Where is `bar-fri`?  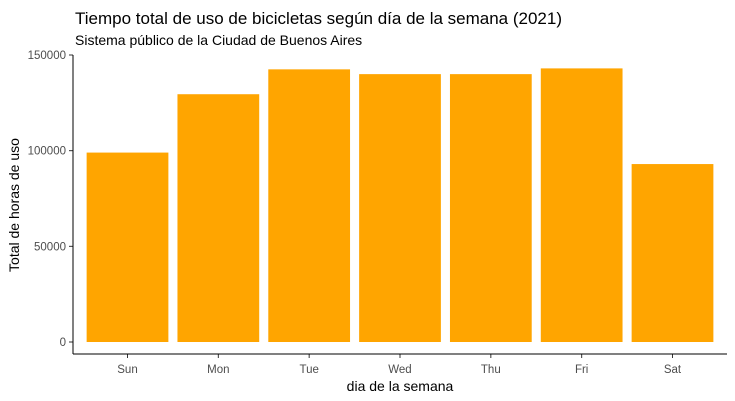
bar-fri is located at coordinates (581, 205).